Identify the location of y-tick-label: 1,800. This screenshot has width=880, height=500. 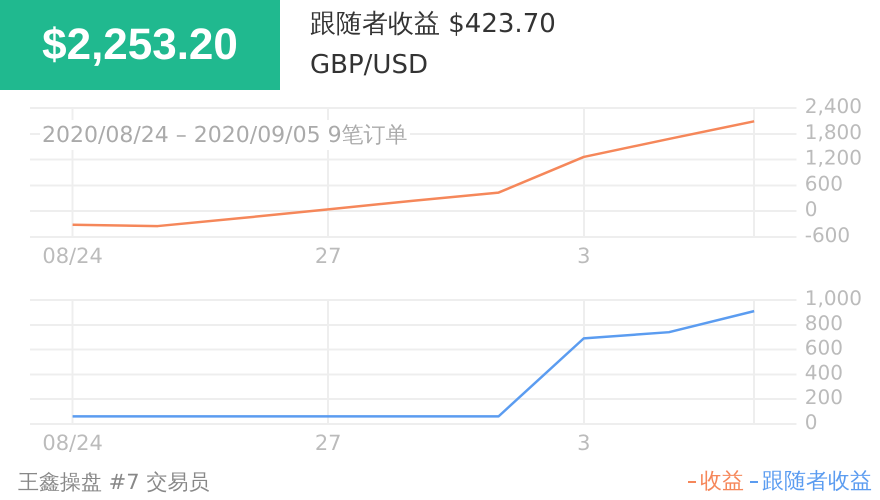
(833, 132).